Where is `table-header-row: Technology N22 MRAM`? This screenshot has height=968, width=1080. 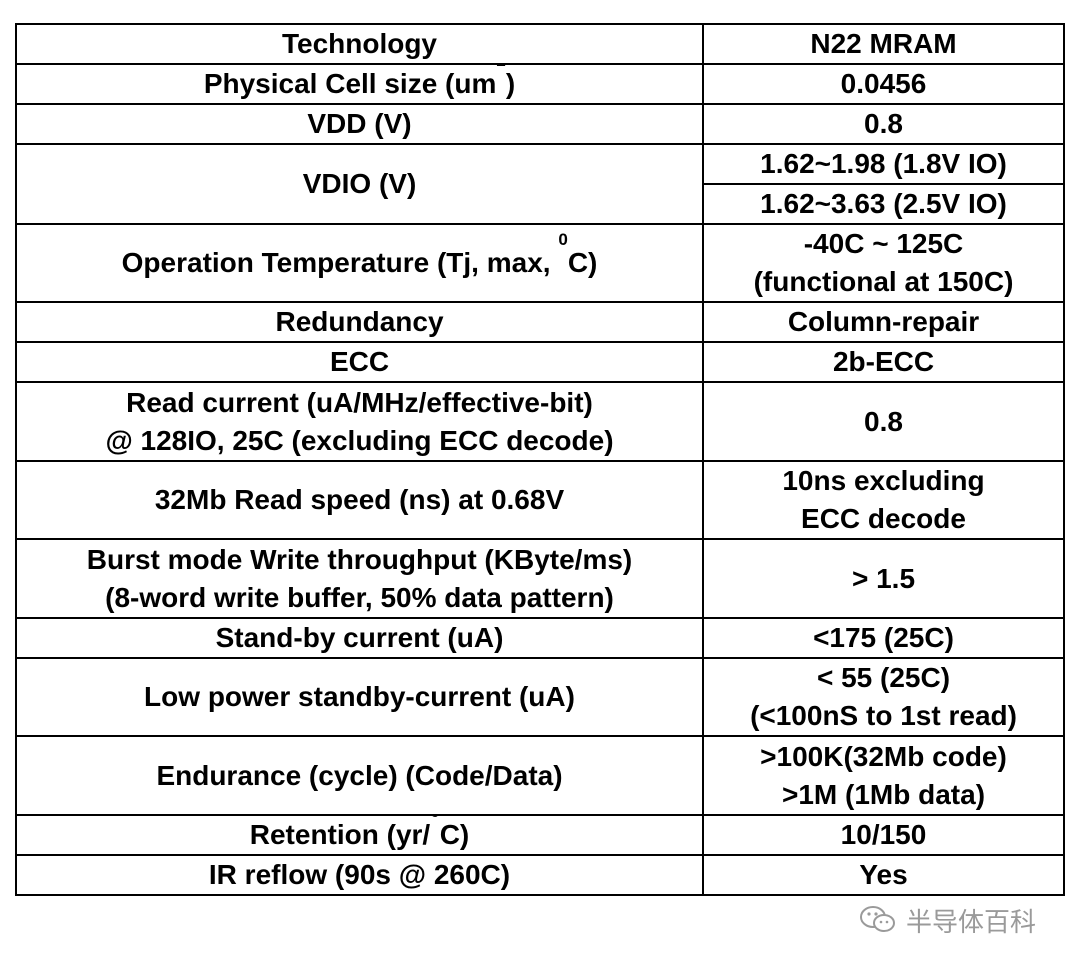 table-header-row: Technology N22 MRAM is located at coordinates (540, 44).